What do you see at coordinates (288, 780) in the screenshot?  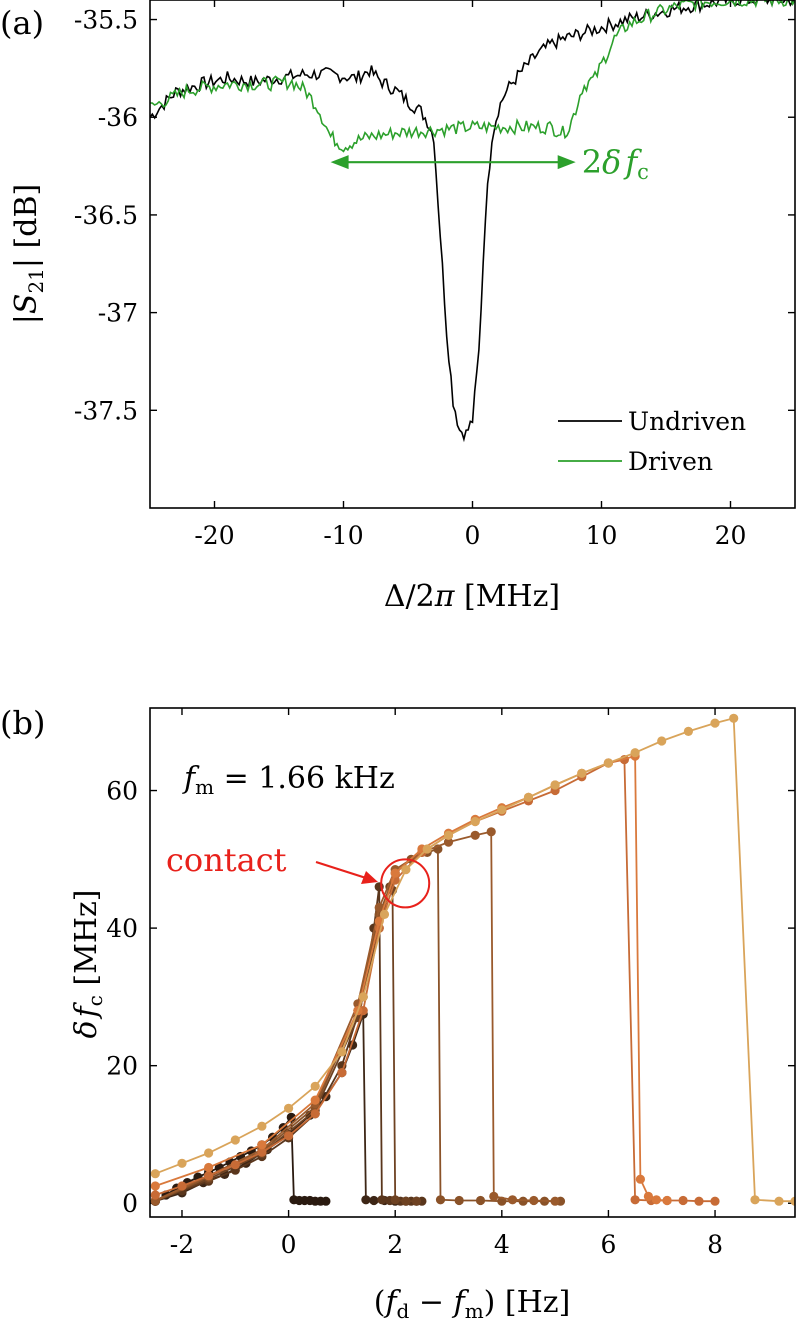 I see `drive-frequency-label: fm = 1.66 kHz` at bounding box center [288, 780].